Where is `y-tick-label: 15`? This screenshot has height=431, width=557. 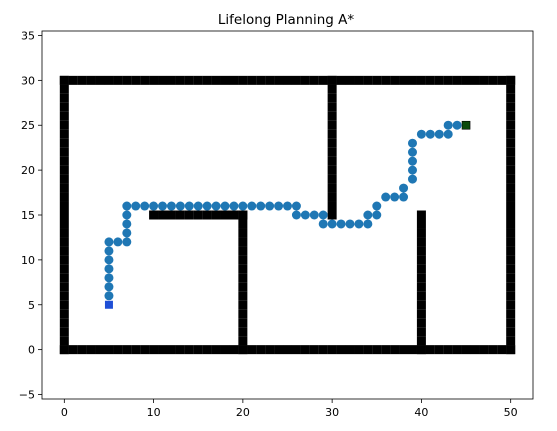 y-tick-label: 15 is located at coordinates (28, 215).